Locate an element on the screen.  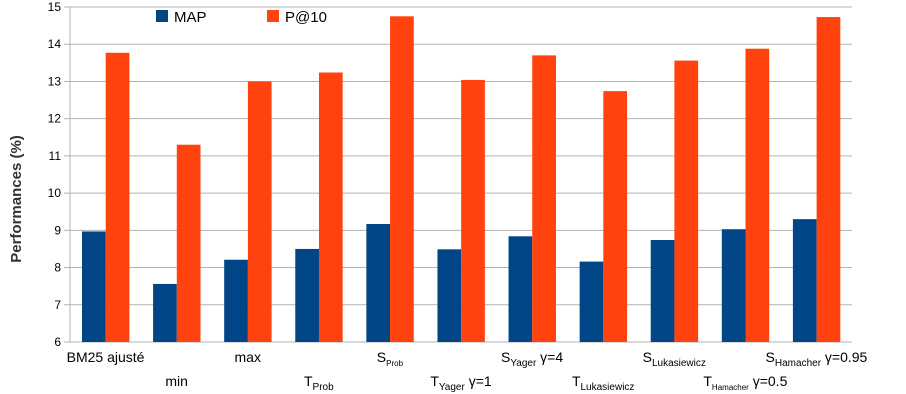
y-axis-ticks: 6 7 8 9 10 11 12 13 14 15 is located at coordinates (55, 174).